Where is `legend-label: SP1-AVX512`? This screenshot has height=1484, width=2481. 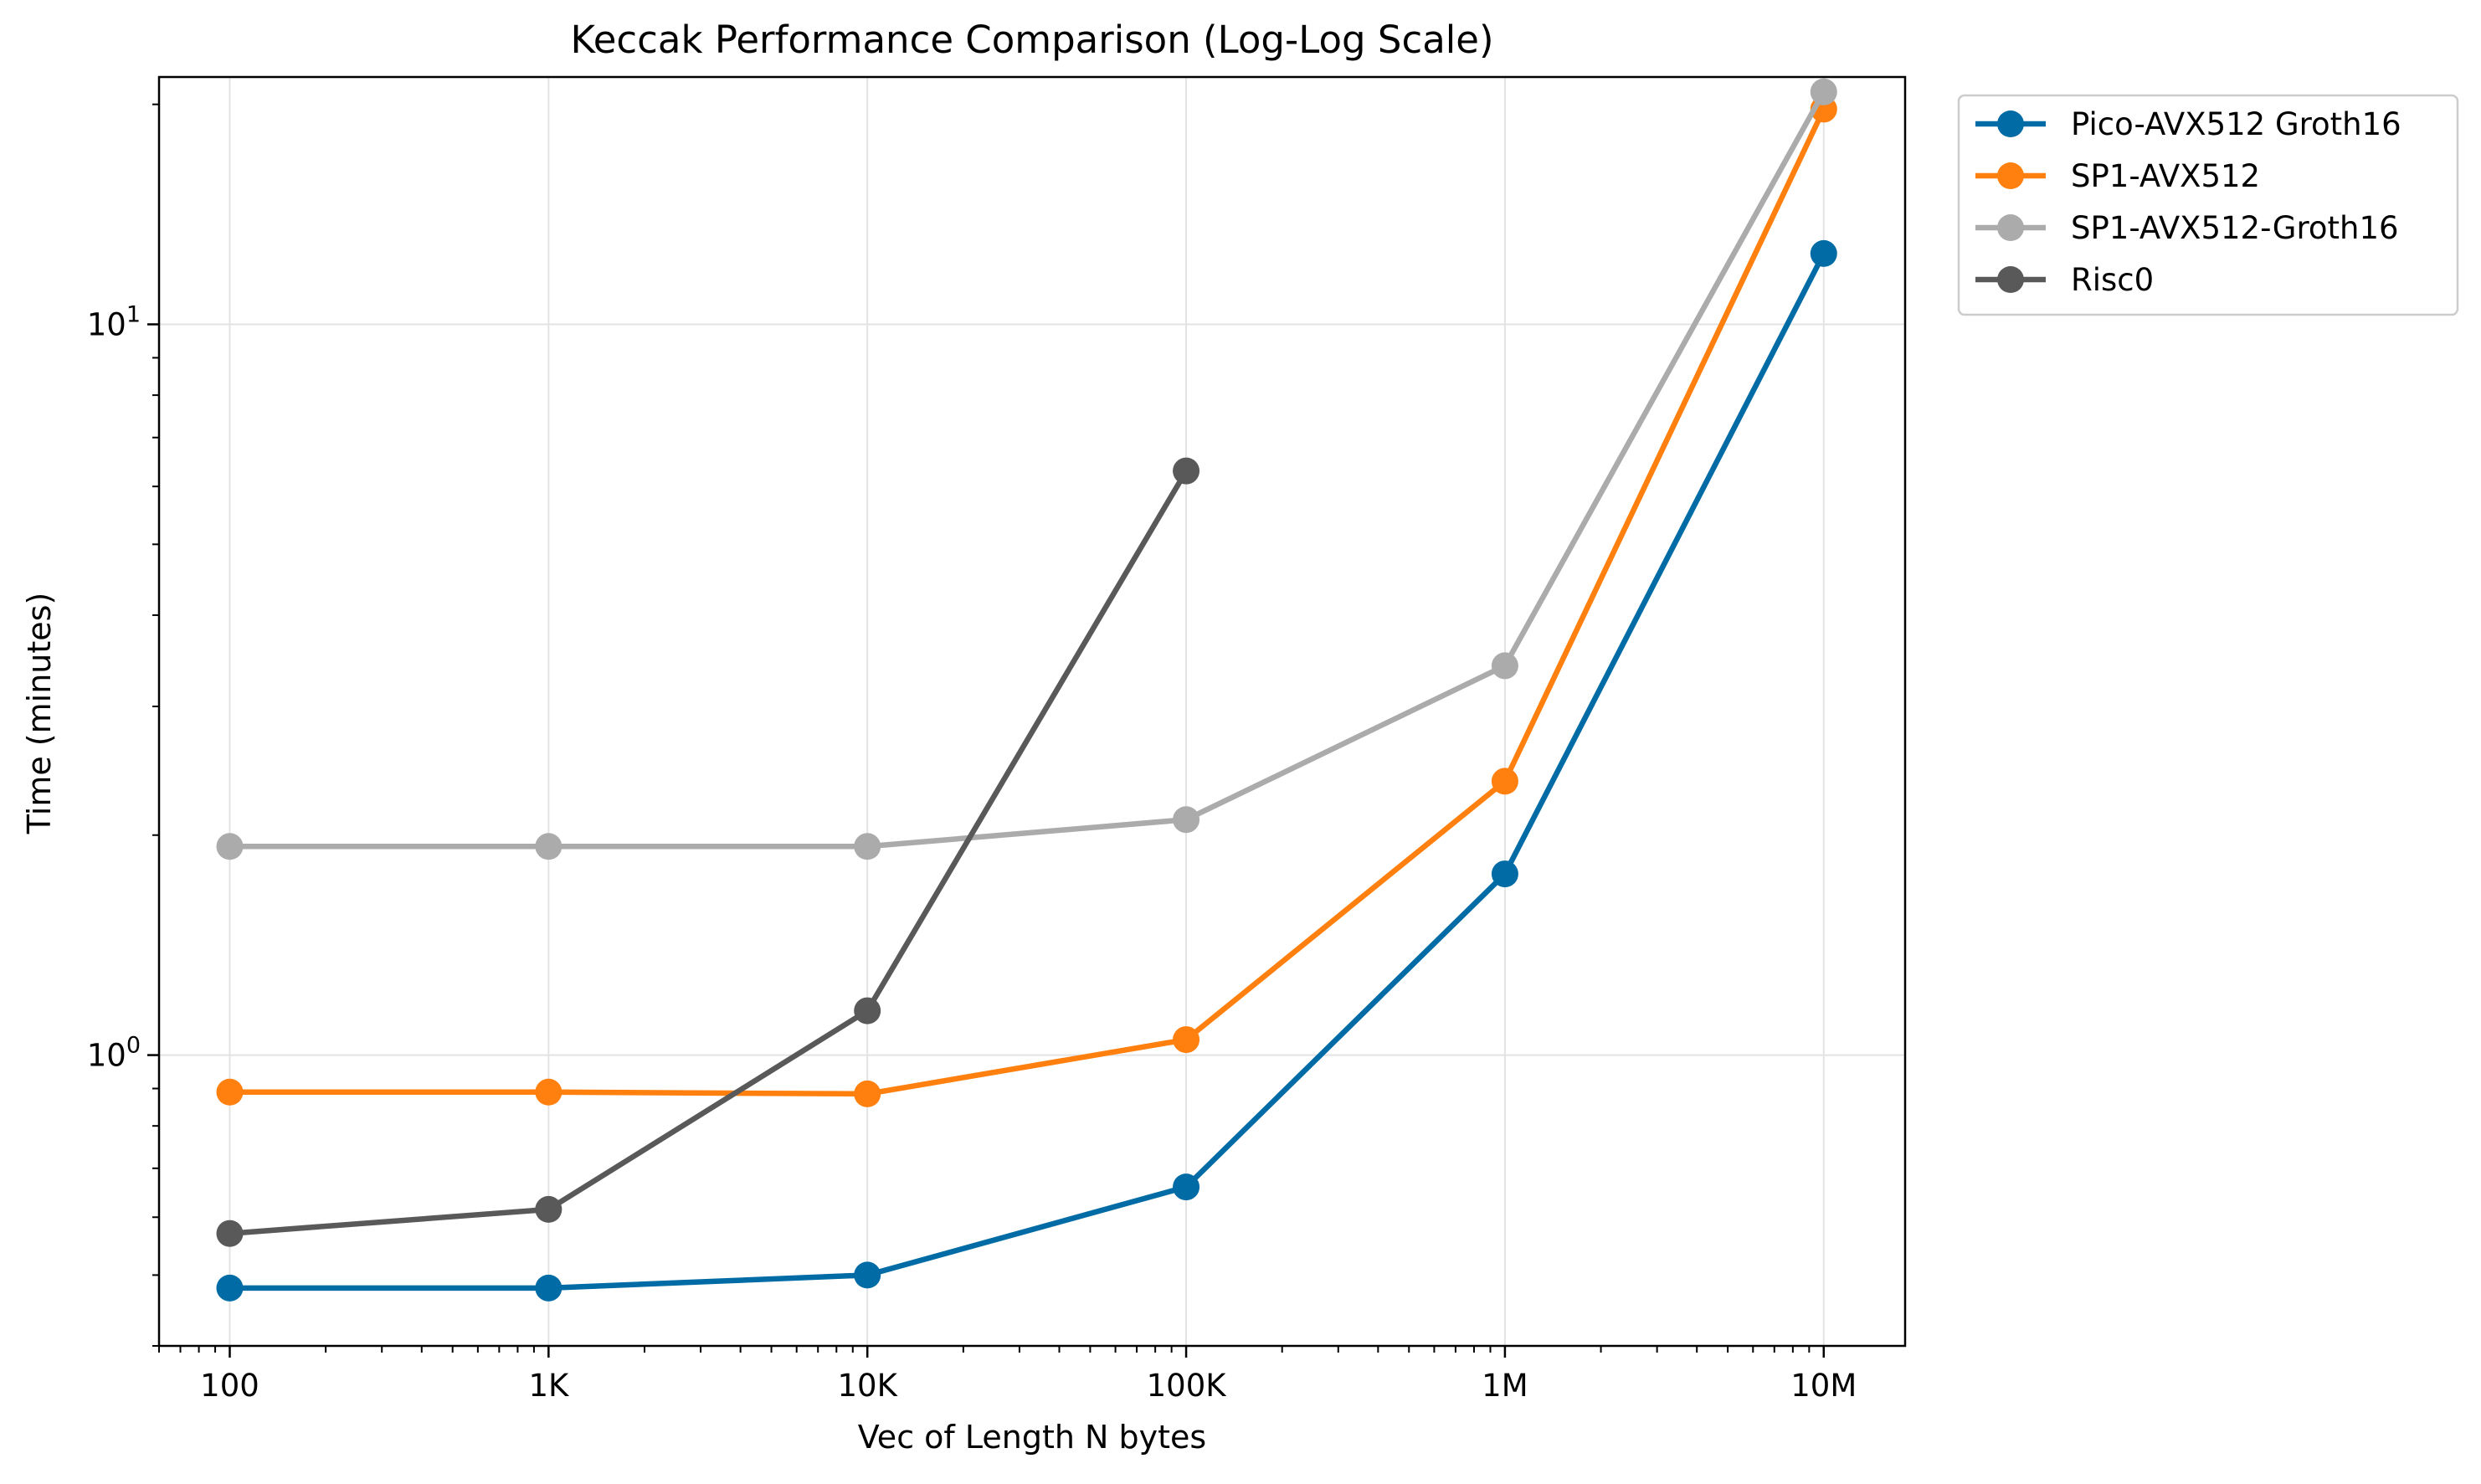 legend-label: SP1-AVX512 is located at coordinates (2165, 176).